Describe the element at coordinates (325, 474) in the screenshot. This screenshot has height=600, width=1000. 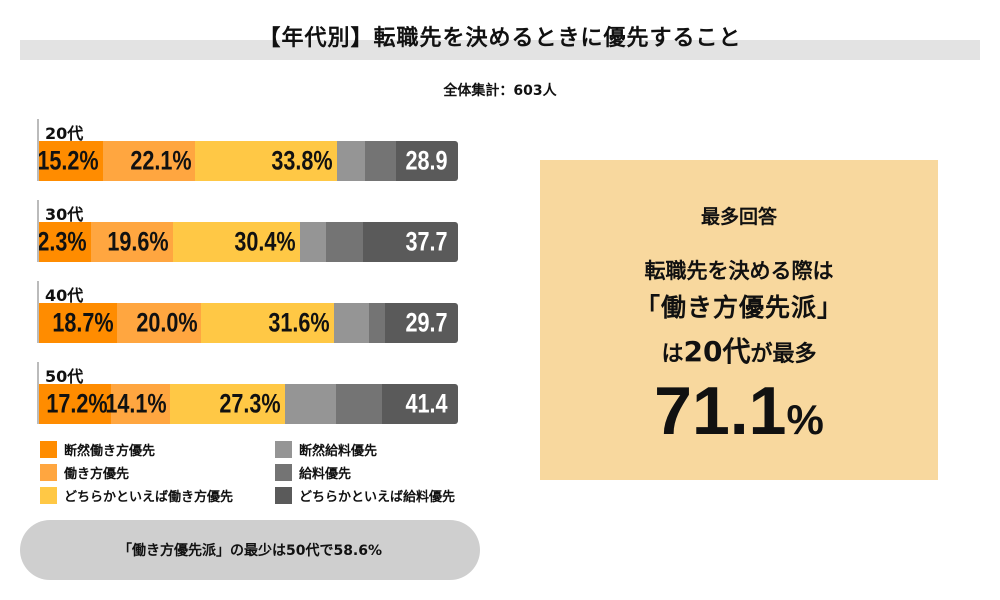
I see `legend-label: 給料優先` at that location.